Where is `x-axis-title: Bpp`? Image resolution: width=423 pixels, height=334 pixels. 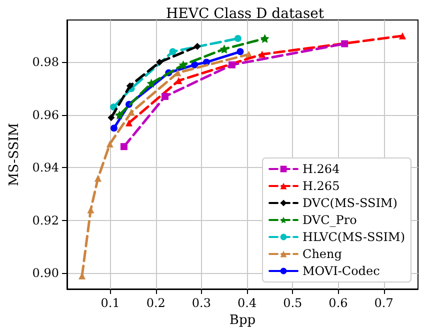 x-axis-title: Bpp is located at coordinates (242, 320).